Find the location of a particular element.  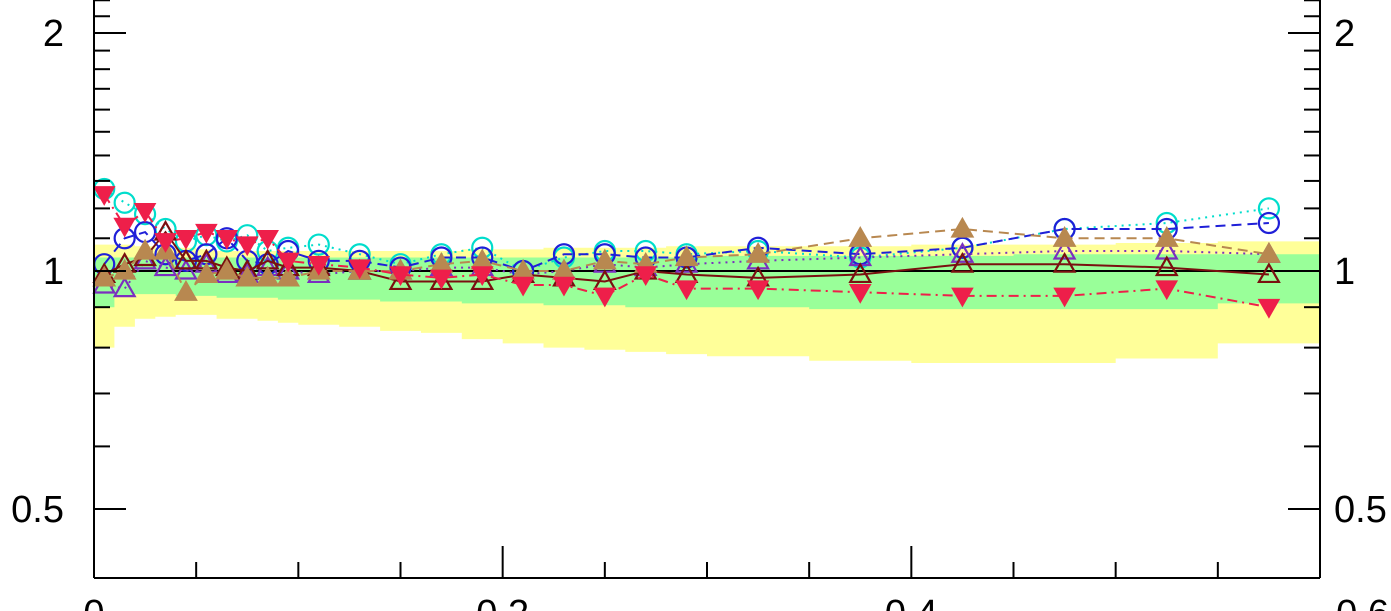

series-0-line is located at coordinates (686, 230).